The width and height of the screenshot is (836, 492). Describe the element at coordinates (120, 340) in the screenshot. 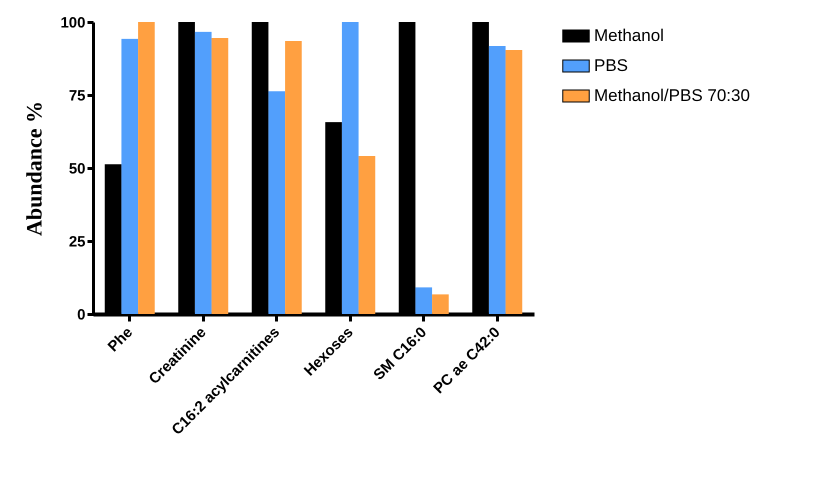

I see `x-tick-label: Phe` at that location.